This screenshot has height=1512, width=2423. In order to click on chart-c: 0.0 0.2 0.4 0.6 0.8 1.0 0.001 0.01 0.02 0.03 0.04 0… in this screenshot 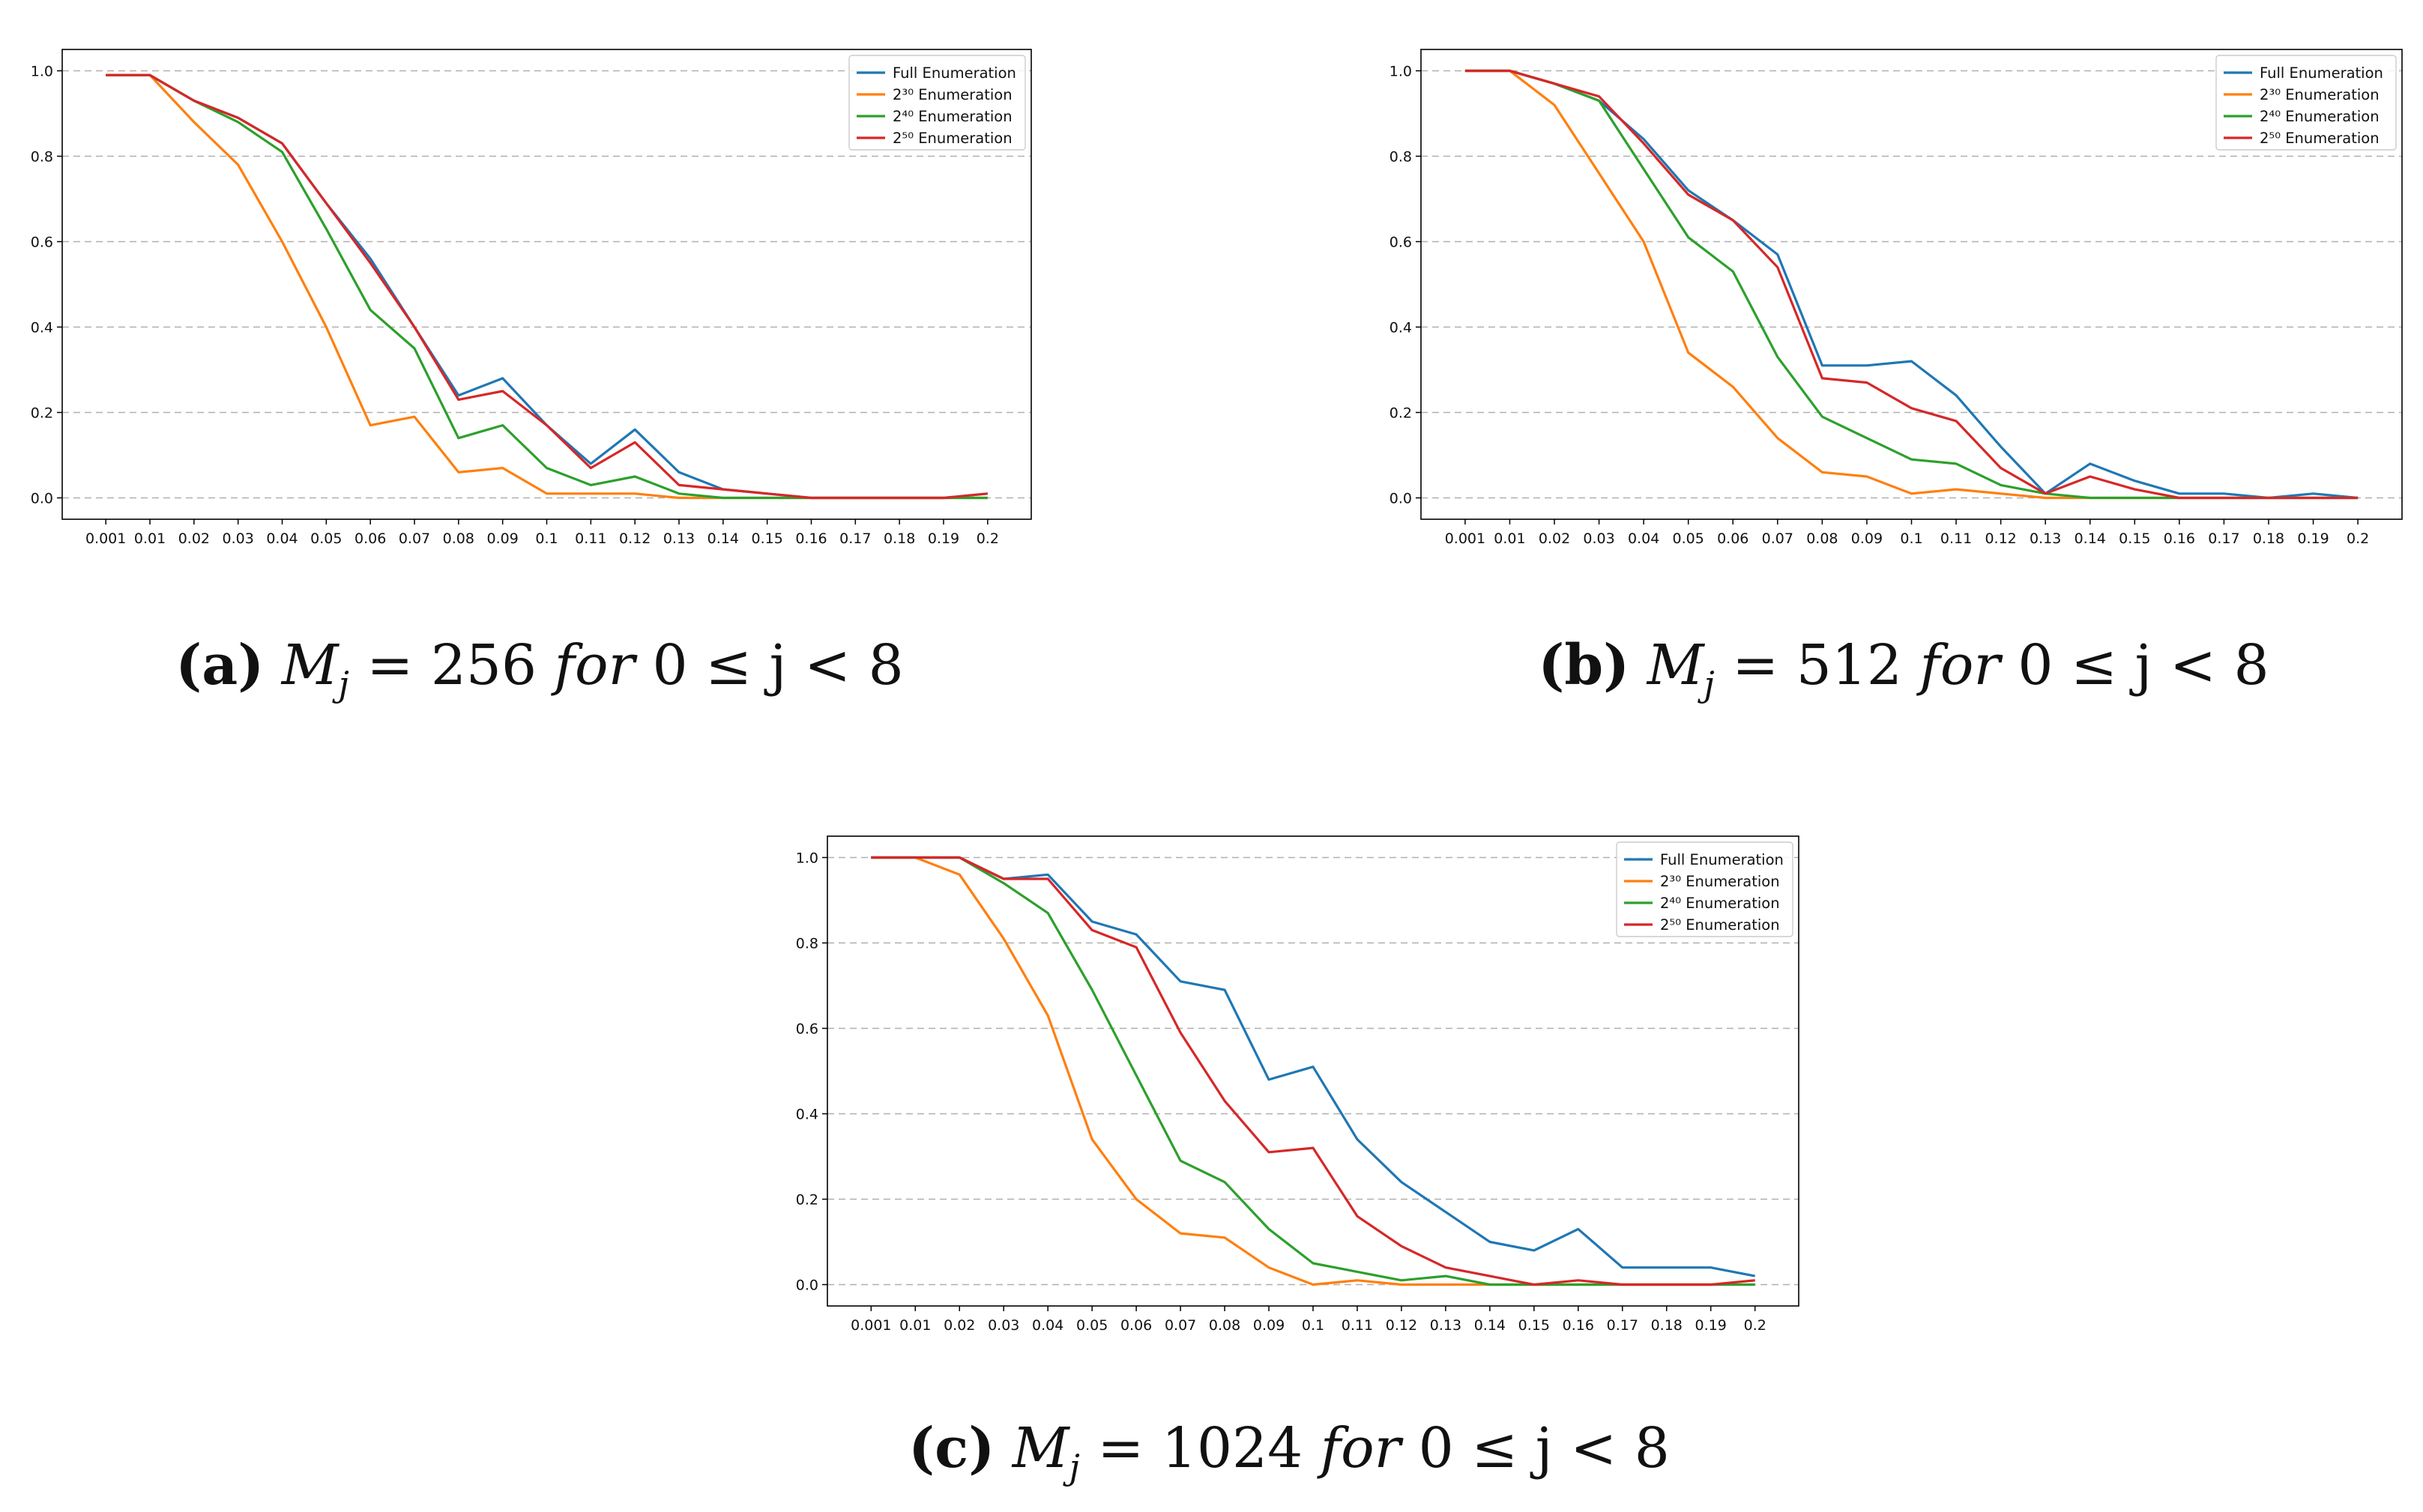, I will do `click(1298, 1084)`.